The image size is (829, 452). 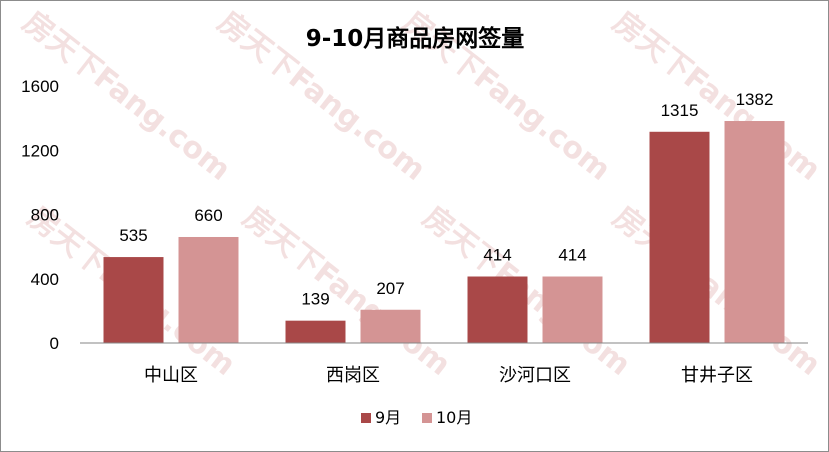 What do you see at coordinates (353, 375) in the screenshot?
I see `x-tick-label: 西岗区` at bounding box center [353, 375].